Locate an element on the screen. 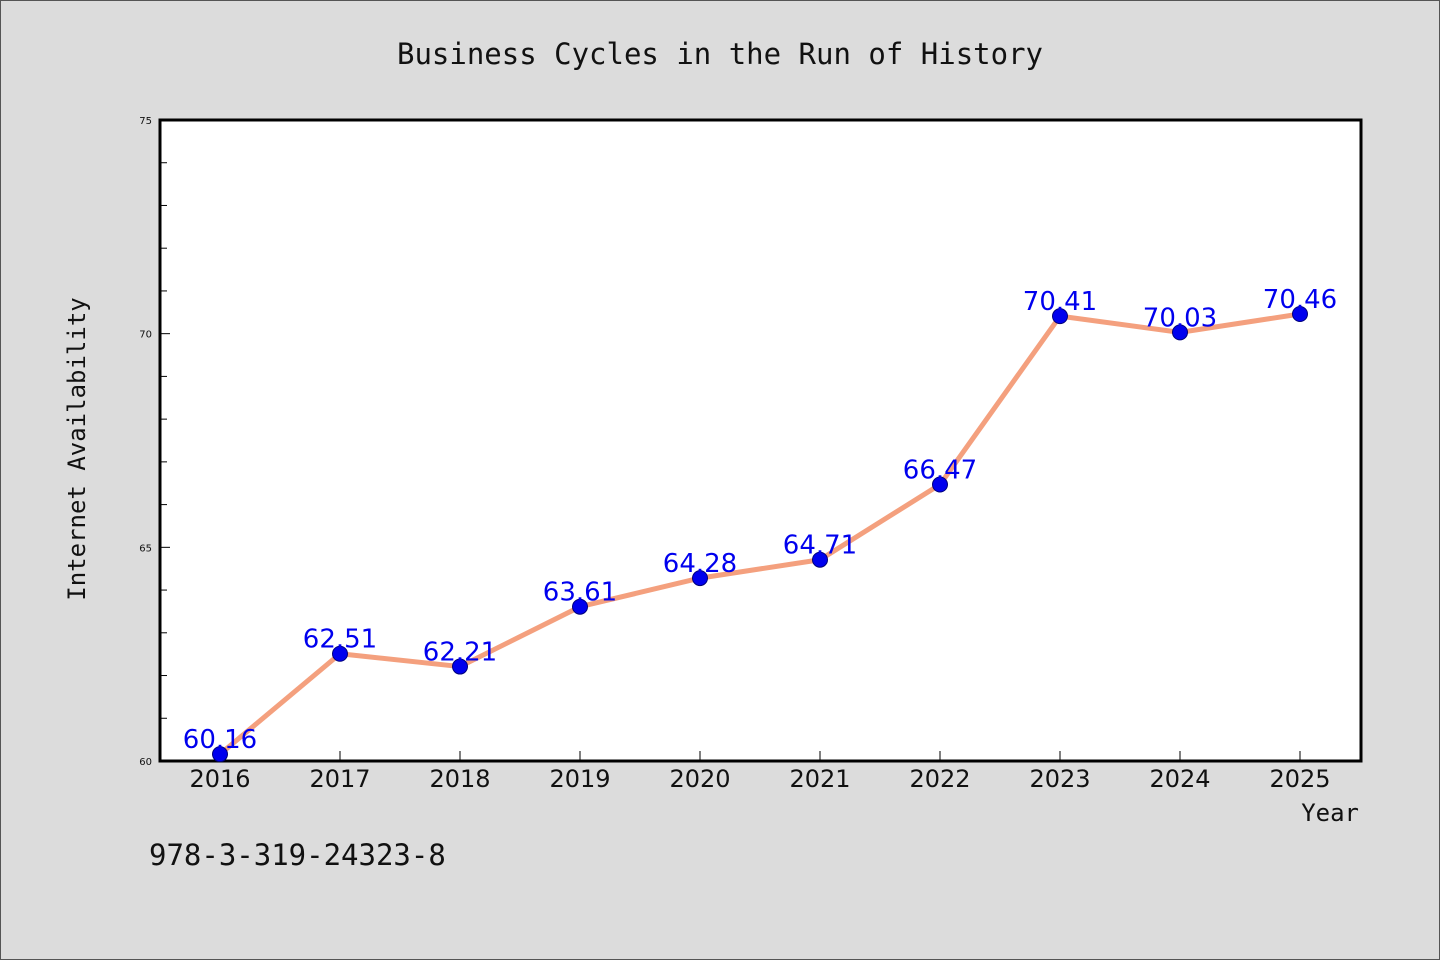 This screenshot has width=1440, height=960. data-label: 63.61 is located at coordinates (580, 593).